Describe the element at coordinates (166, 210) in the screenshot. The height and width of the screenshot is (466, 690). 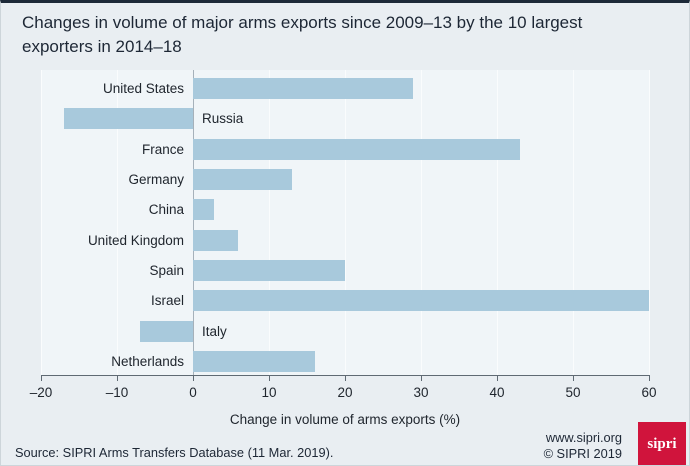
I see `bar-label: China` at that location.